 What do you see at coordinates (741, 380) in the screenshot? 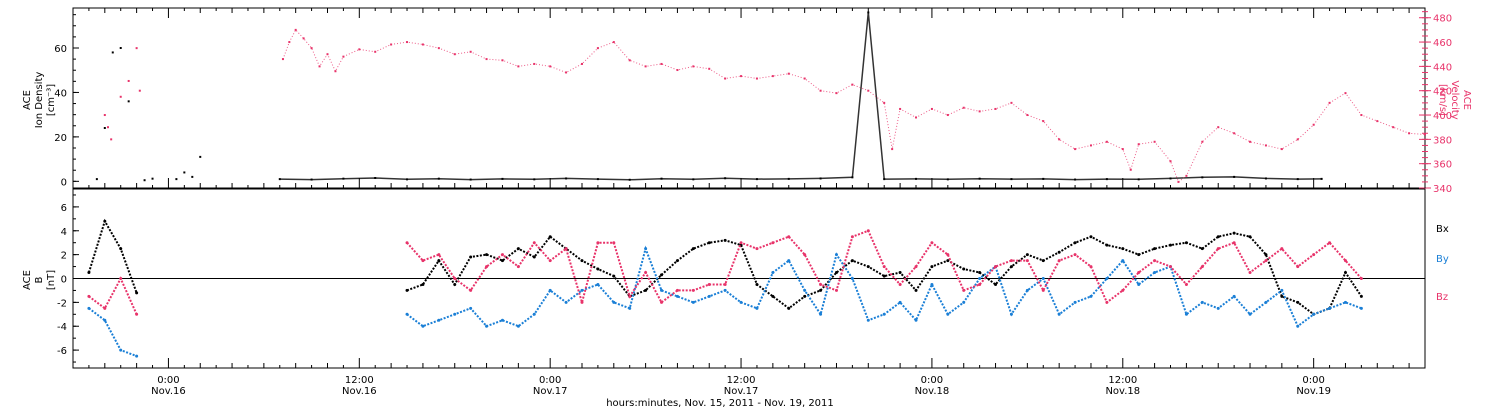
I see `x-tick-time-3: 12:00` at bounding box center [741, 380].